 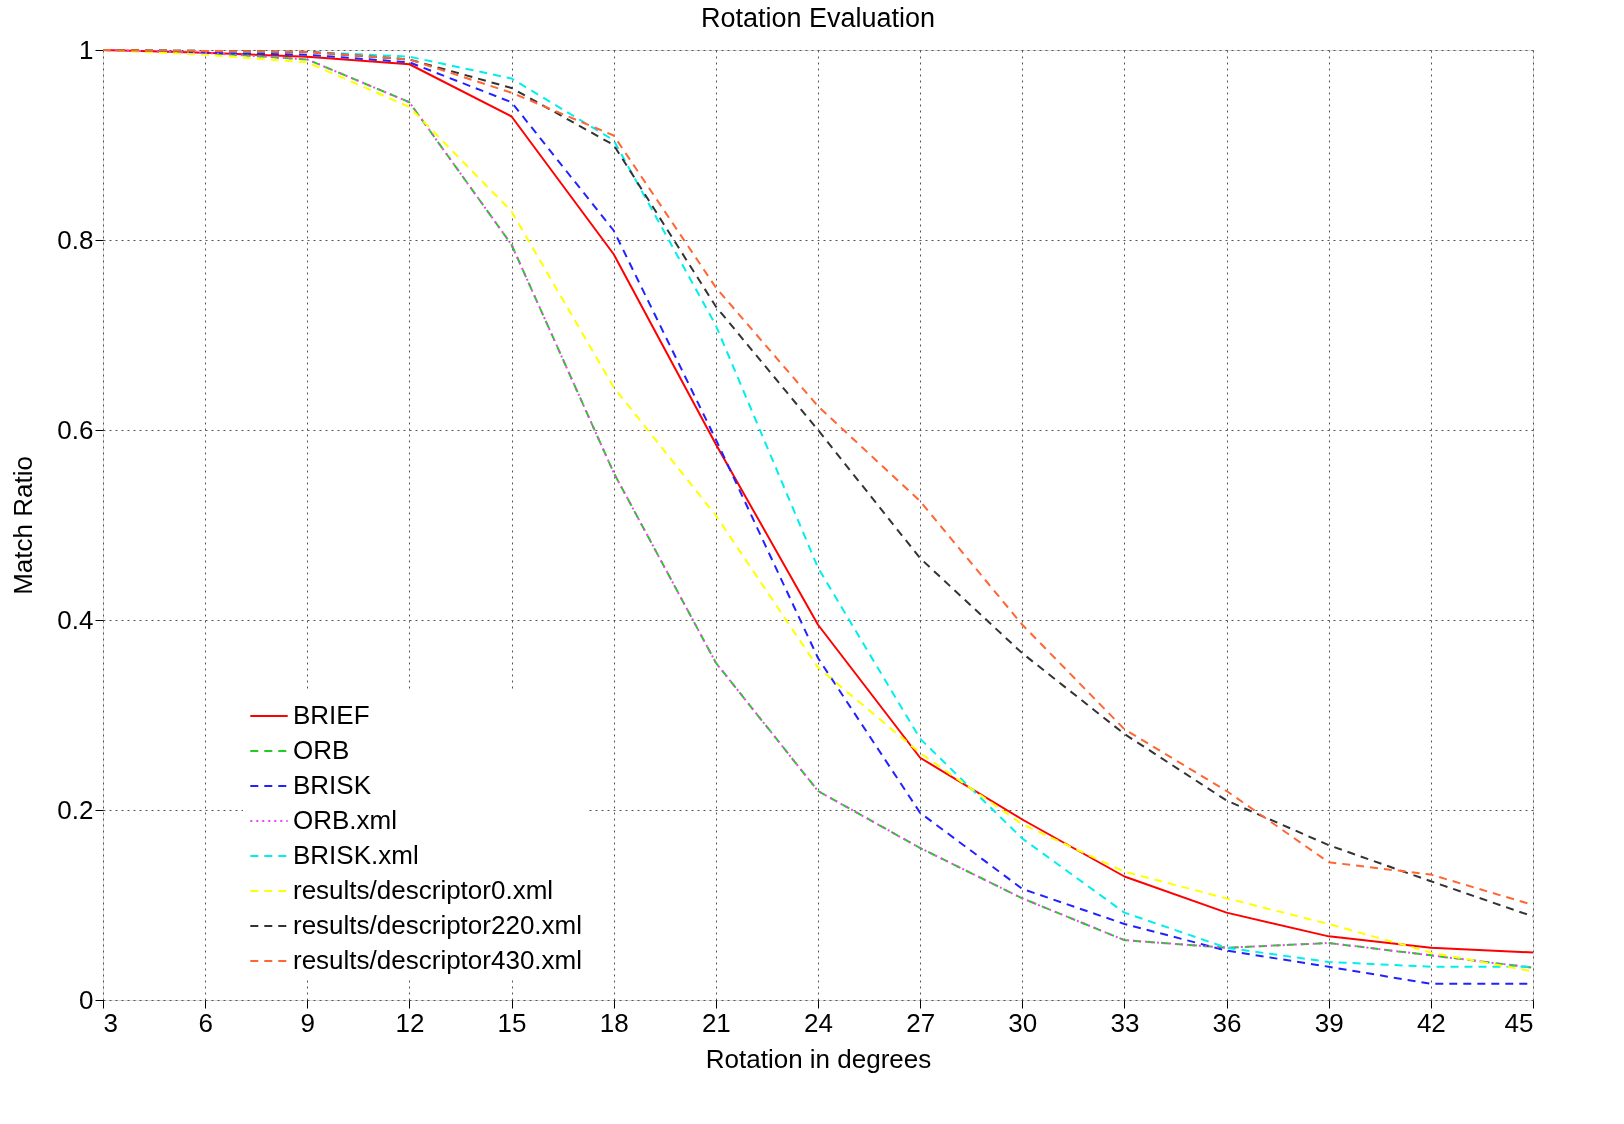 What do you see at coordinates (86, 999) in the screenshot?
I see `y-tick-label: 0` at bounding box center [86, 999].